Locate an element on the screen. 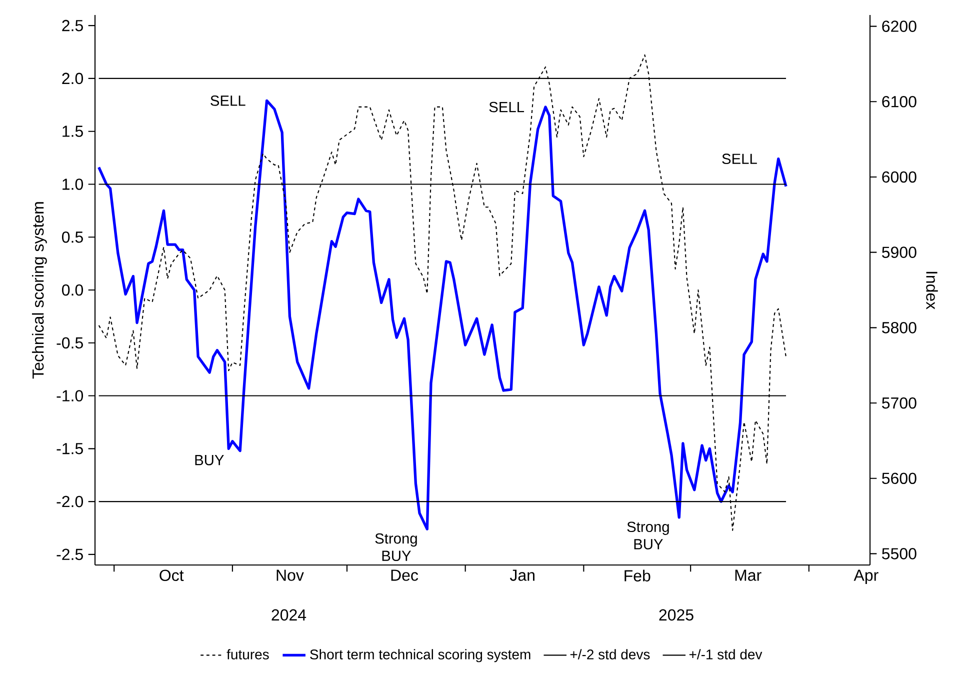 This screenshot has height=676, width=962. x-tick-label: Dec is located at coordinates (404, 575).